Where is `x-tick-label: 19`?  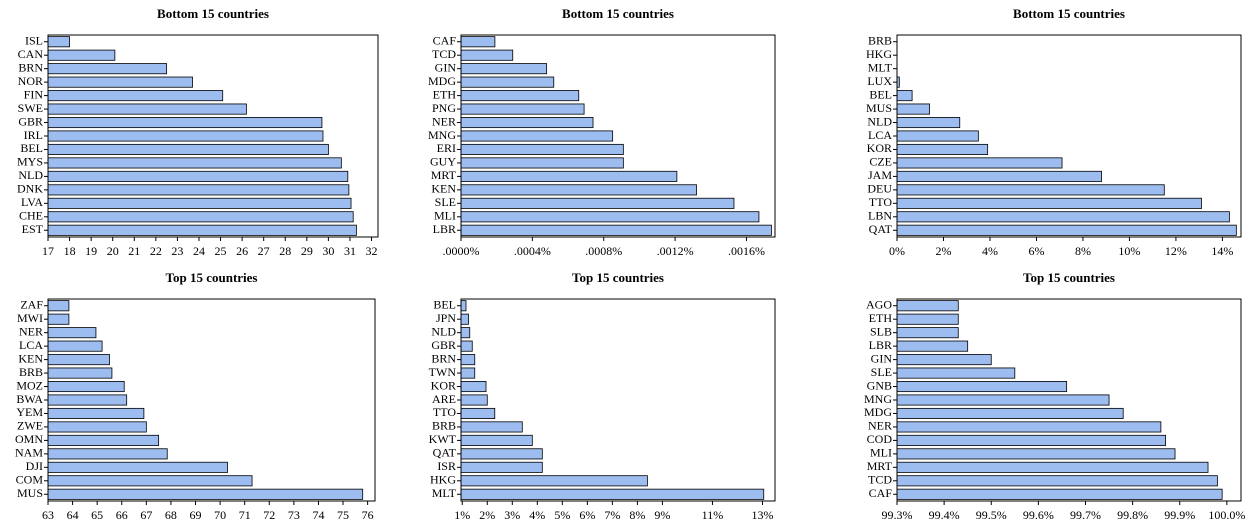
x-tick-label: 19 is located at coordinates (91, 251).